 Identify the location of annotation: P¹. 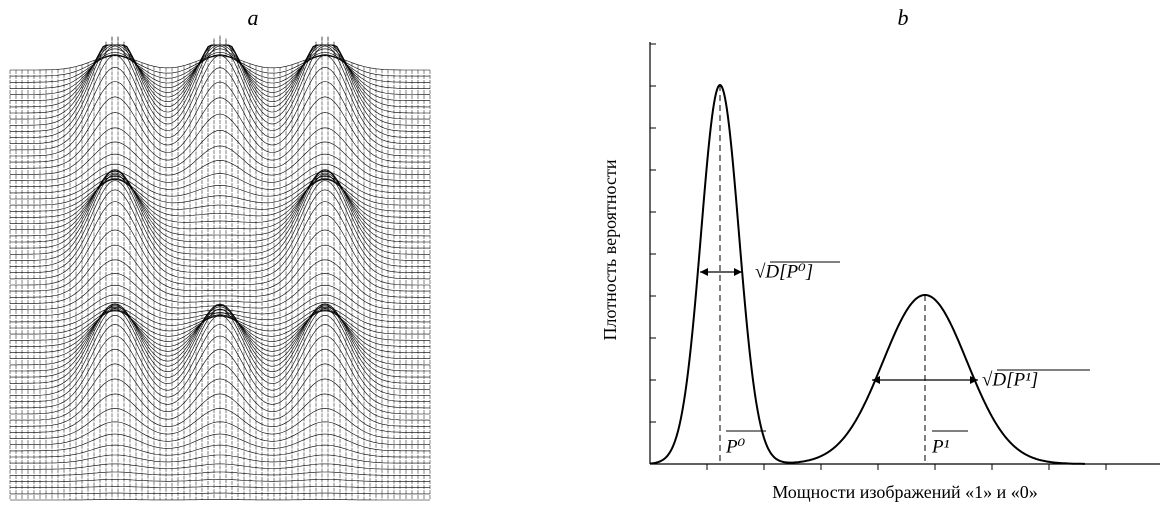
(940, 446).